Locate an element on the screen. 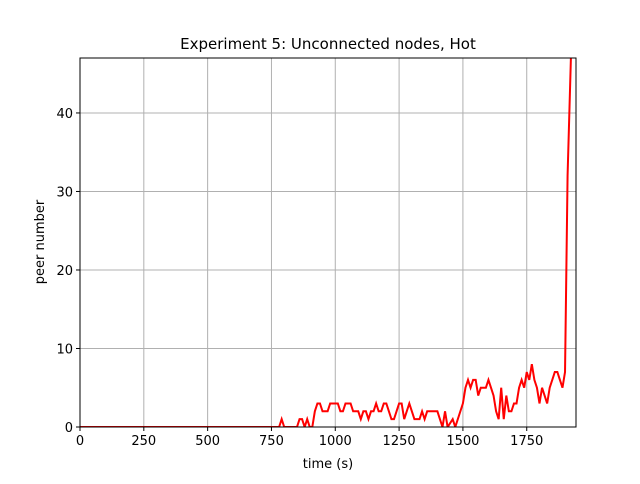 The height and width of the screenshot is (484, 640). x-tick-label: 1000 is located at coordinates (335, 441).